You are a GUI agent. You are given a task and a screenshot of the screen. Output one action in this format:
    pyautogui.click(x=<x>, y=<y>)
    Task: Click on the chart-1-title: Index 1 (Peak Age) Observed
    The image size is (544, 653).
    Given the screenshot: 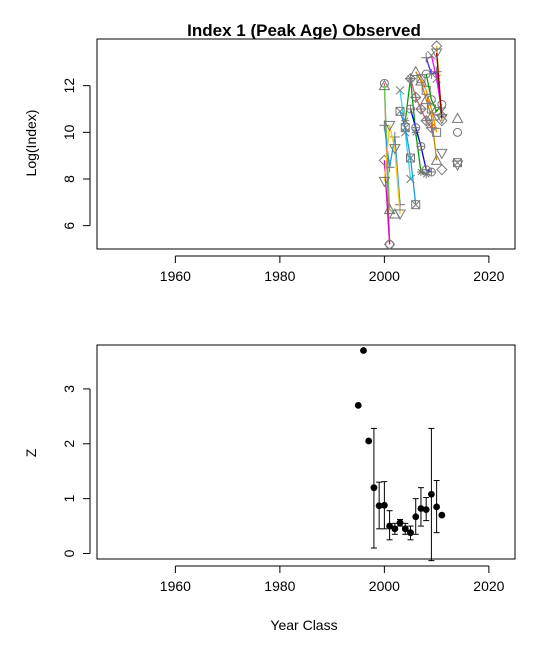 What is the action you would take?
    pyautogui.click(x=304, y=30)
    